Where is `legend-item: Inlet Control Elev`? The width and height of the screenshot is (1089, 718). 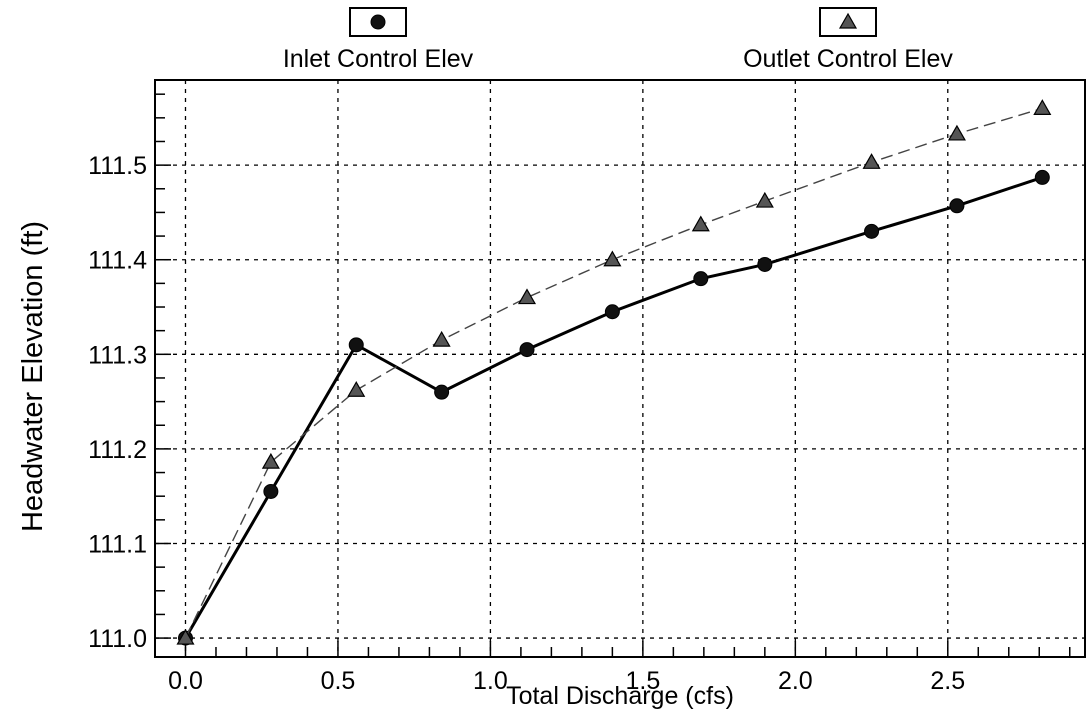
legend-item: Inlet Control Elev is located at coordinates (378, 40).